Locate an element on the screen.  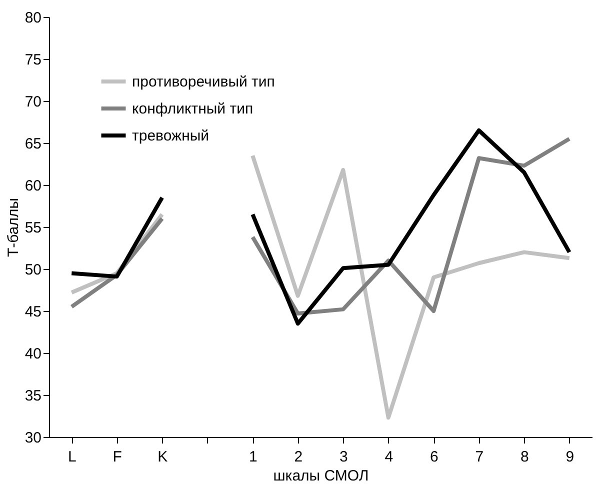
legend-label: противоречивый тип is located at coordinates (203, 82).